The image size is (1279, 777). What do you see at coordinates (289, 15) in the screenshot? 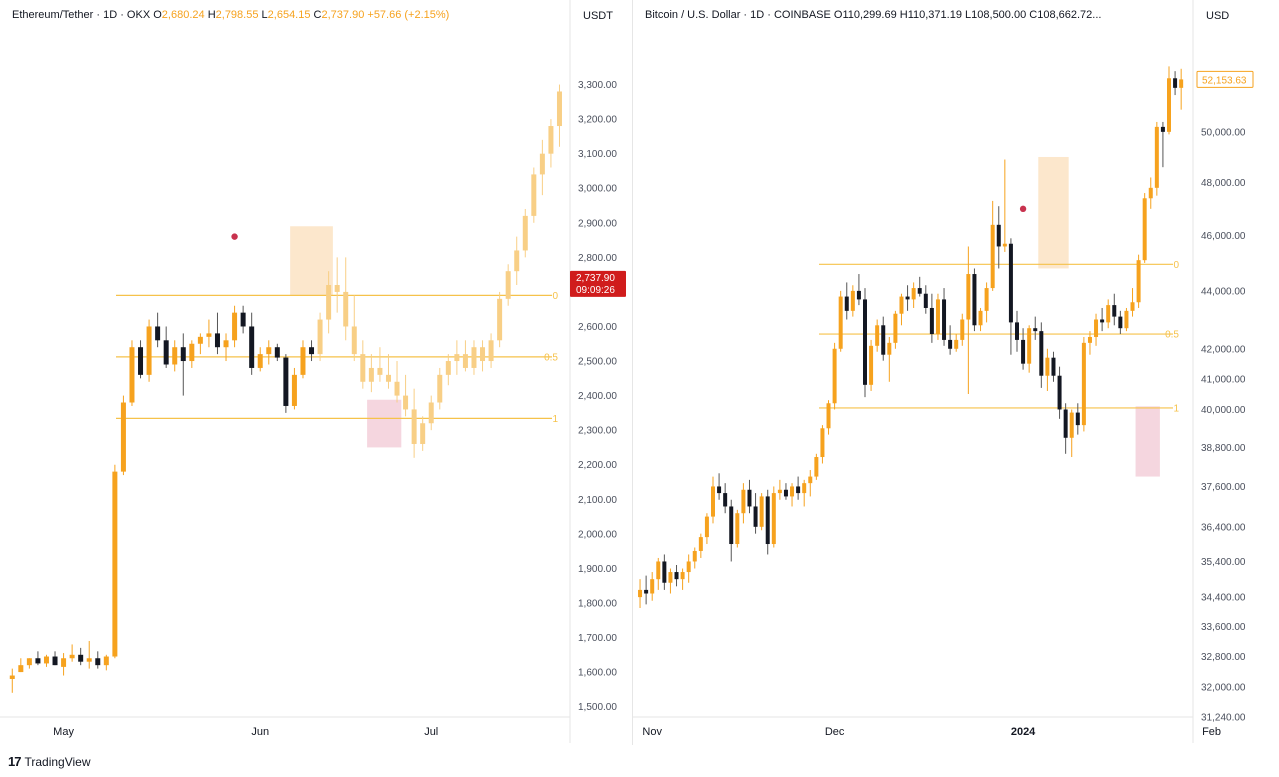
I see `eth-legend-low: 2,654.15` at bounding box center [289, 15].